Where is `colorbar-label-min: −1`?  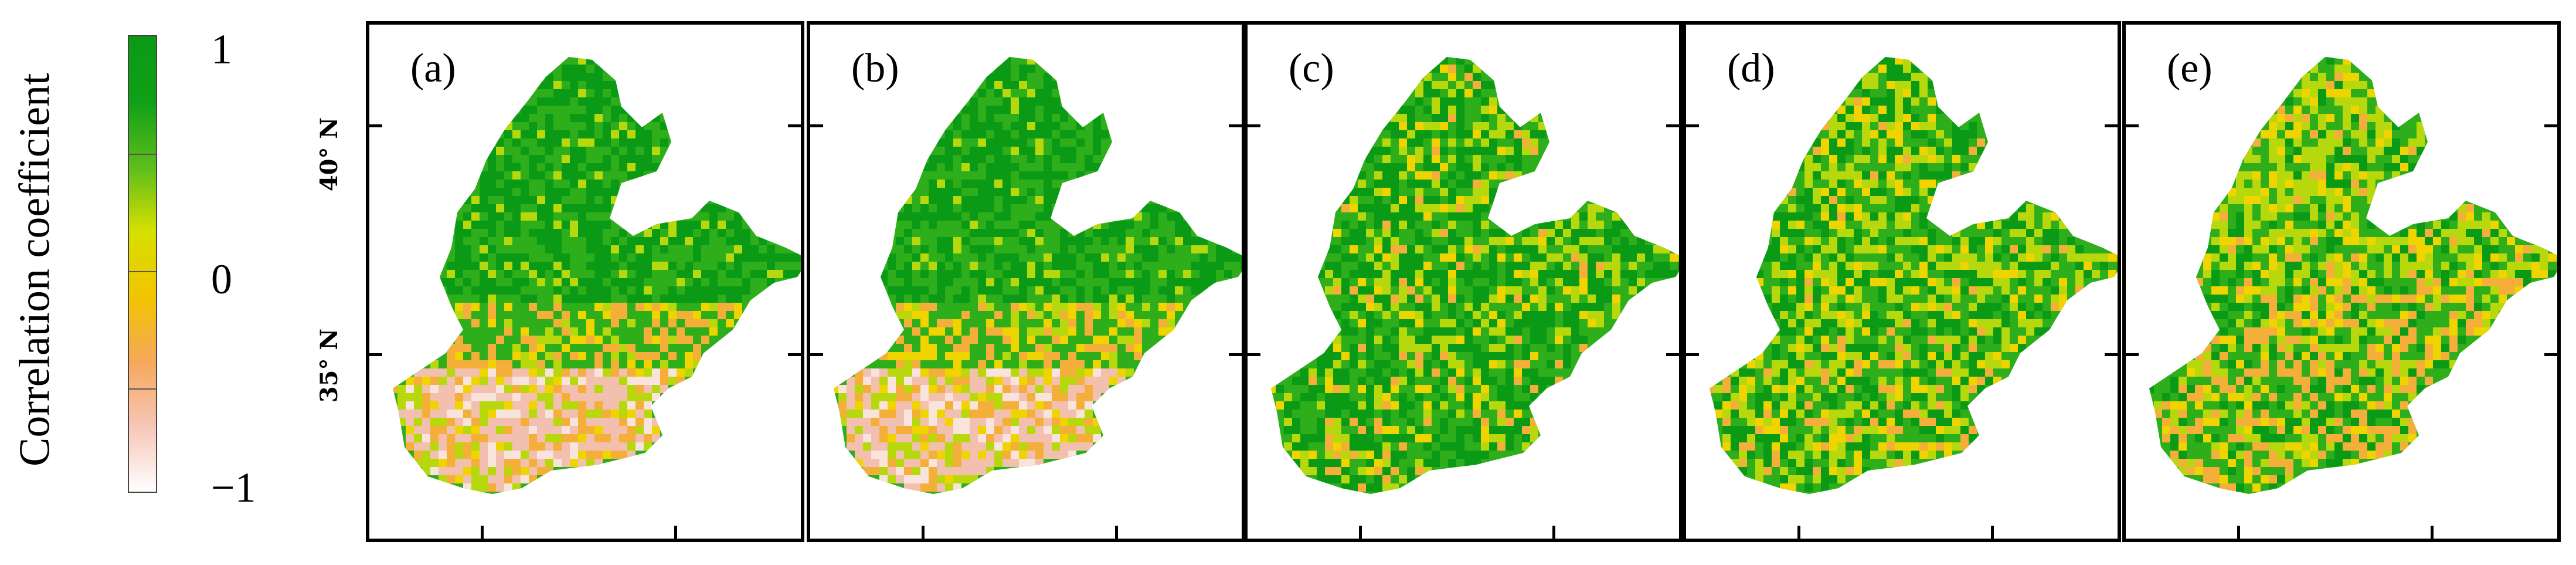
colorbar-label-min: −1 is located at coordinates (234, 488).